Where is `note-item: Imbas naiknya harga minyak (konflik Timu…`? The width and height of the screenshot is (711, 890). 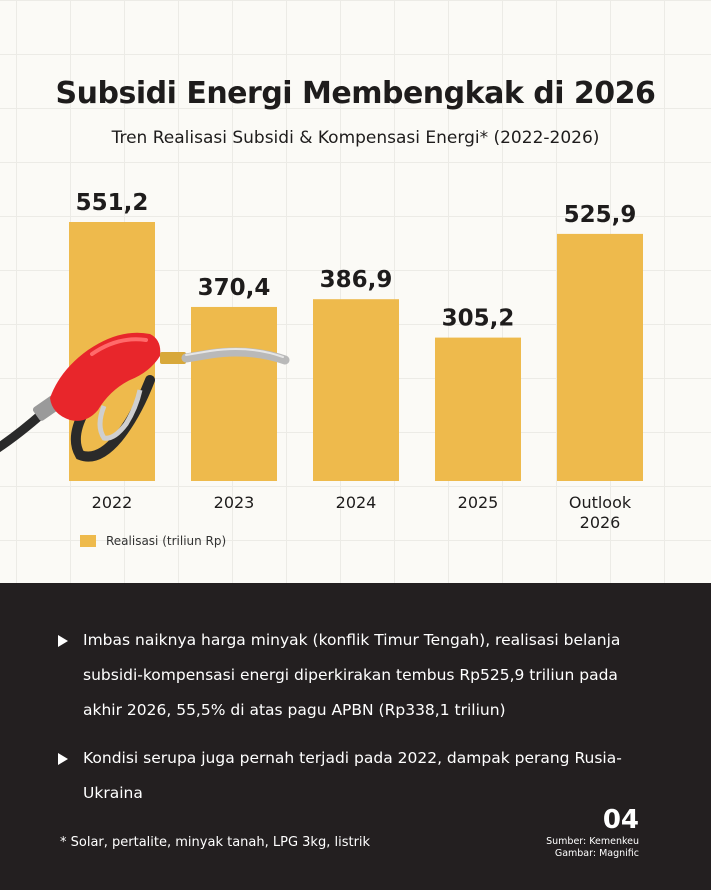
note-item: Imbas naiknya harga minyak (konflik Timu… is located at coordinates (358, 675).